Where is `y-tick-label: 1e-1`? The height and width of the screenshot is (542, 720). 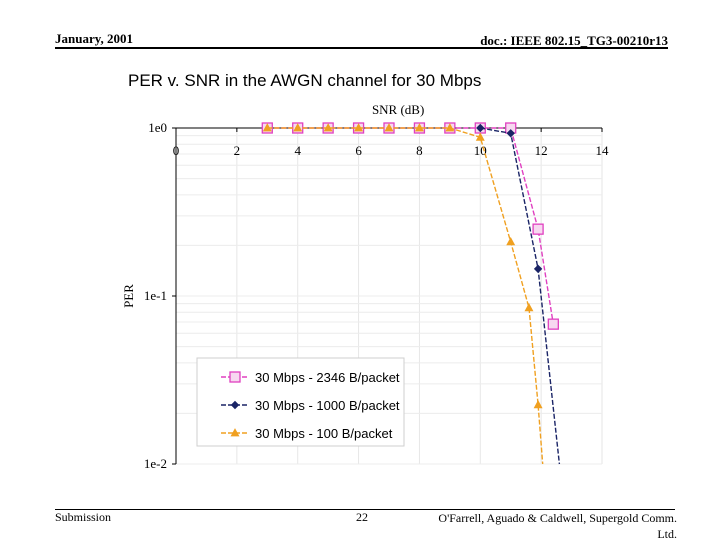 y-tick-label: 1e-1 is located at coordinates (155, 295).